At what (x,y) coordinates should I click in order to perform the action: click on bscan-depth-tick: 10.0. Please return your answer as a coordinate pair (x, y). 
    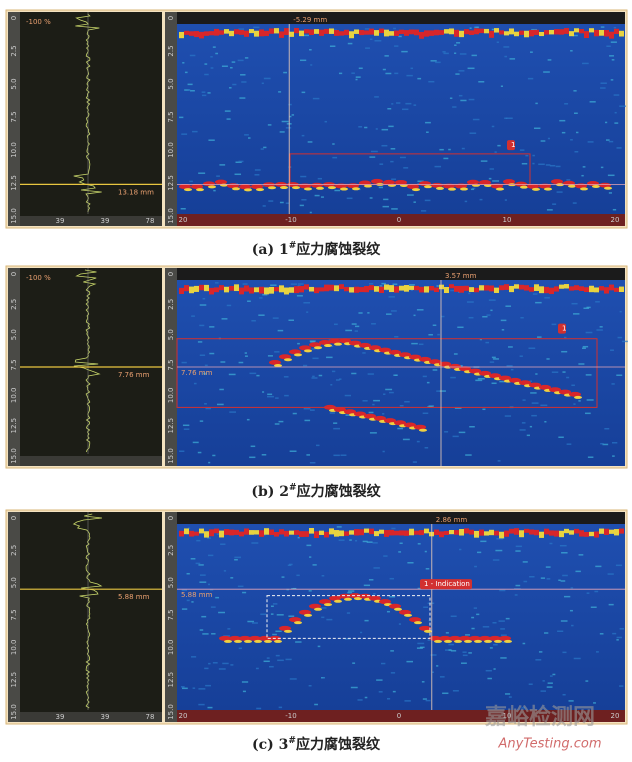
    Looking at the image, I should click on (171, 150).